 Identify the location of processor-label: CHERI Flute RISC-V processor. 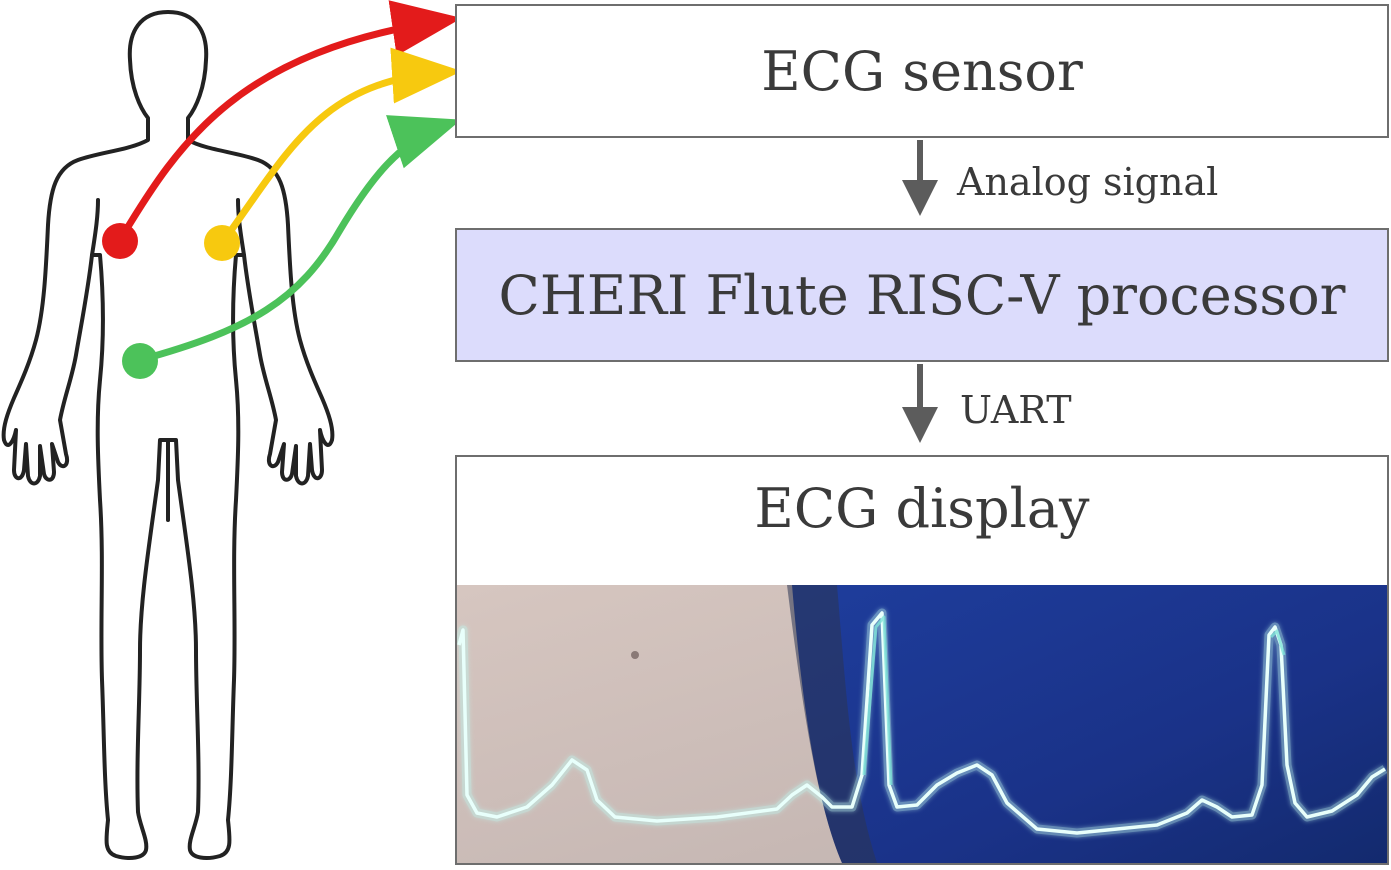
(922, 295).